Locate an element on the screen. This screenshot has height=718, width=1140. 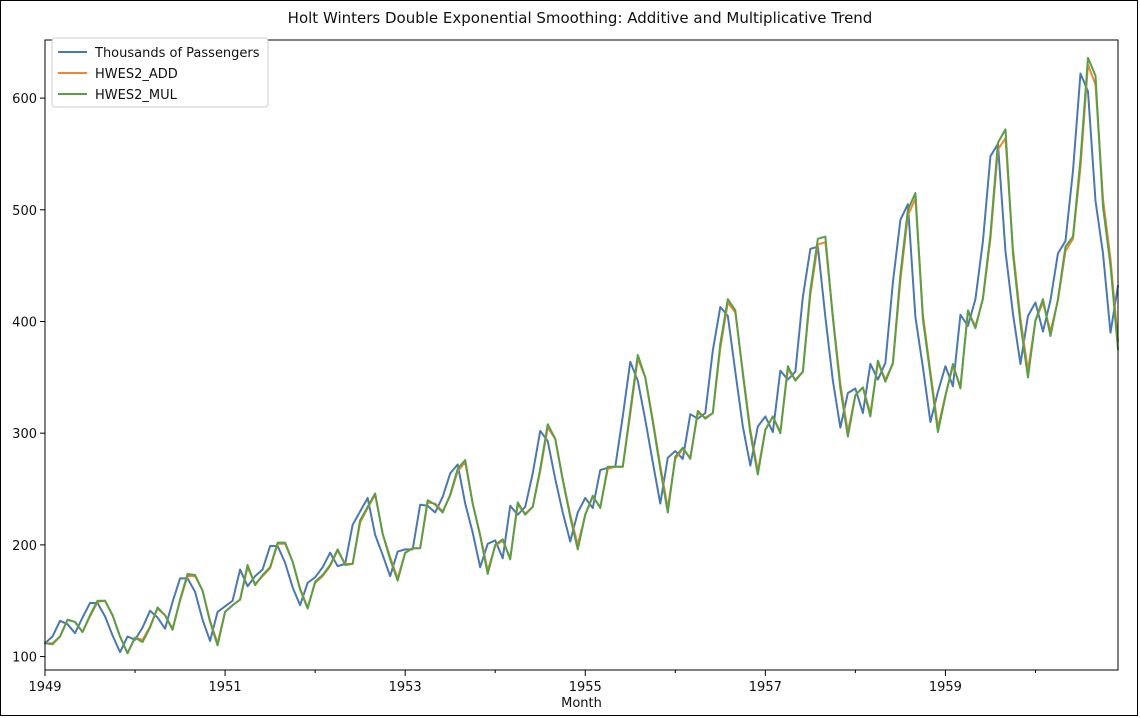
legend-label: HWES2_MUL is located at coordinates (136, 95).